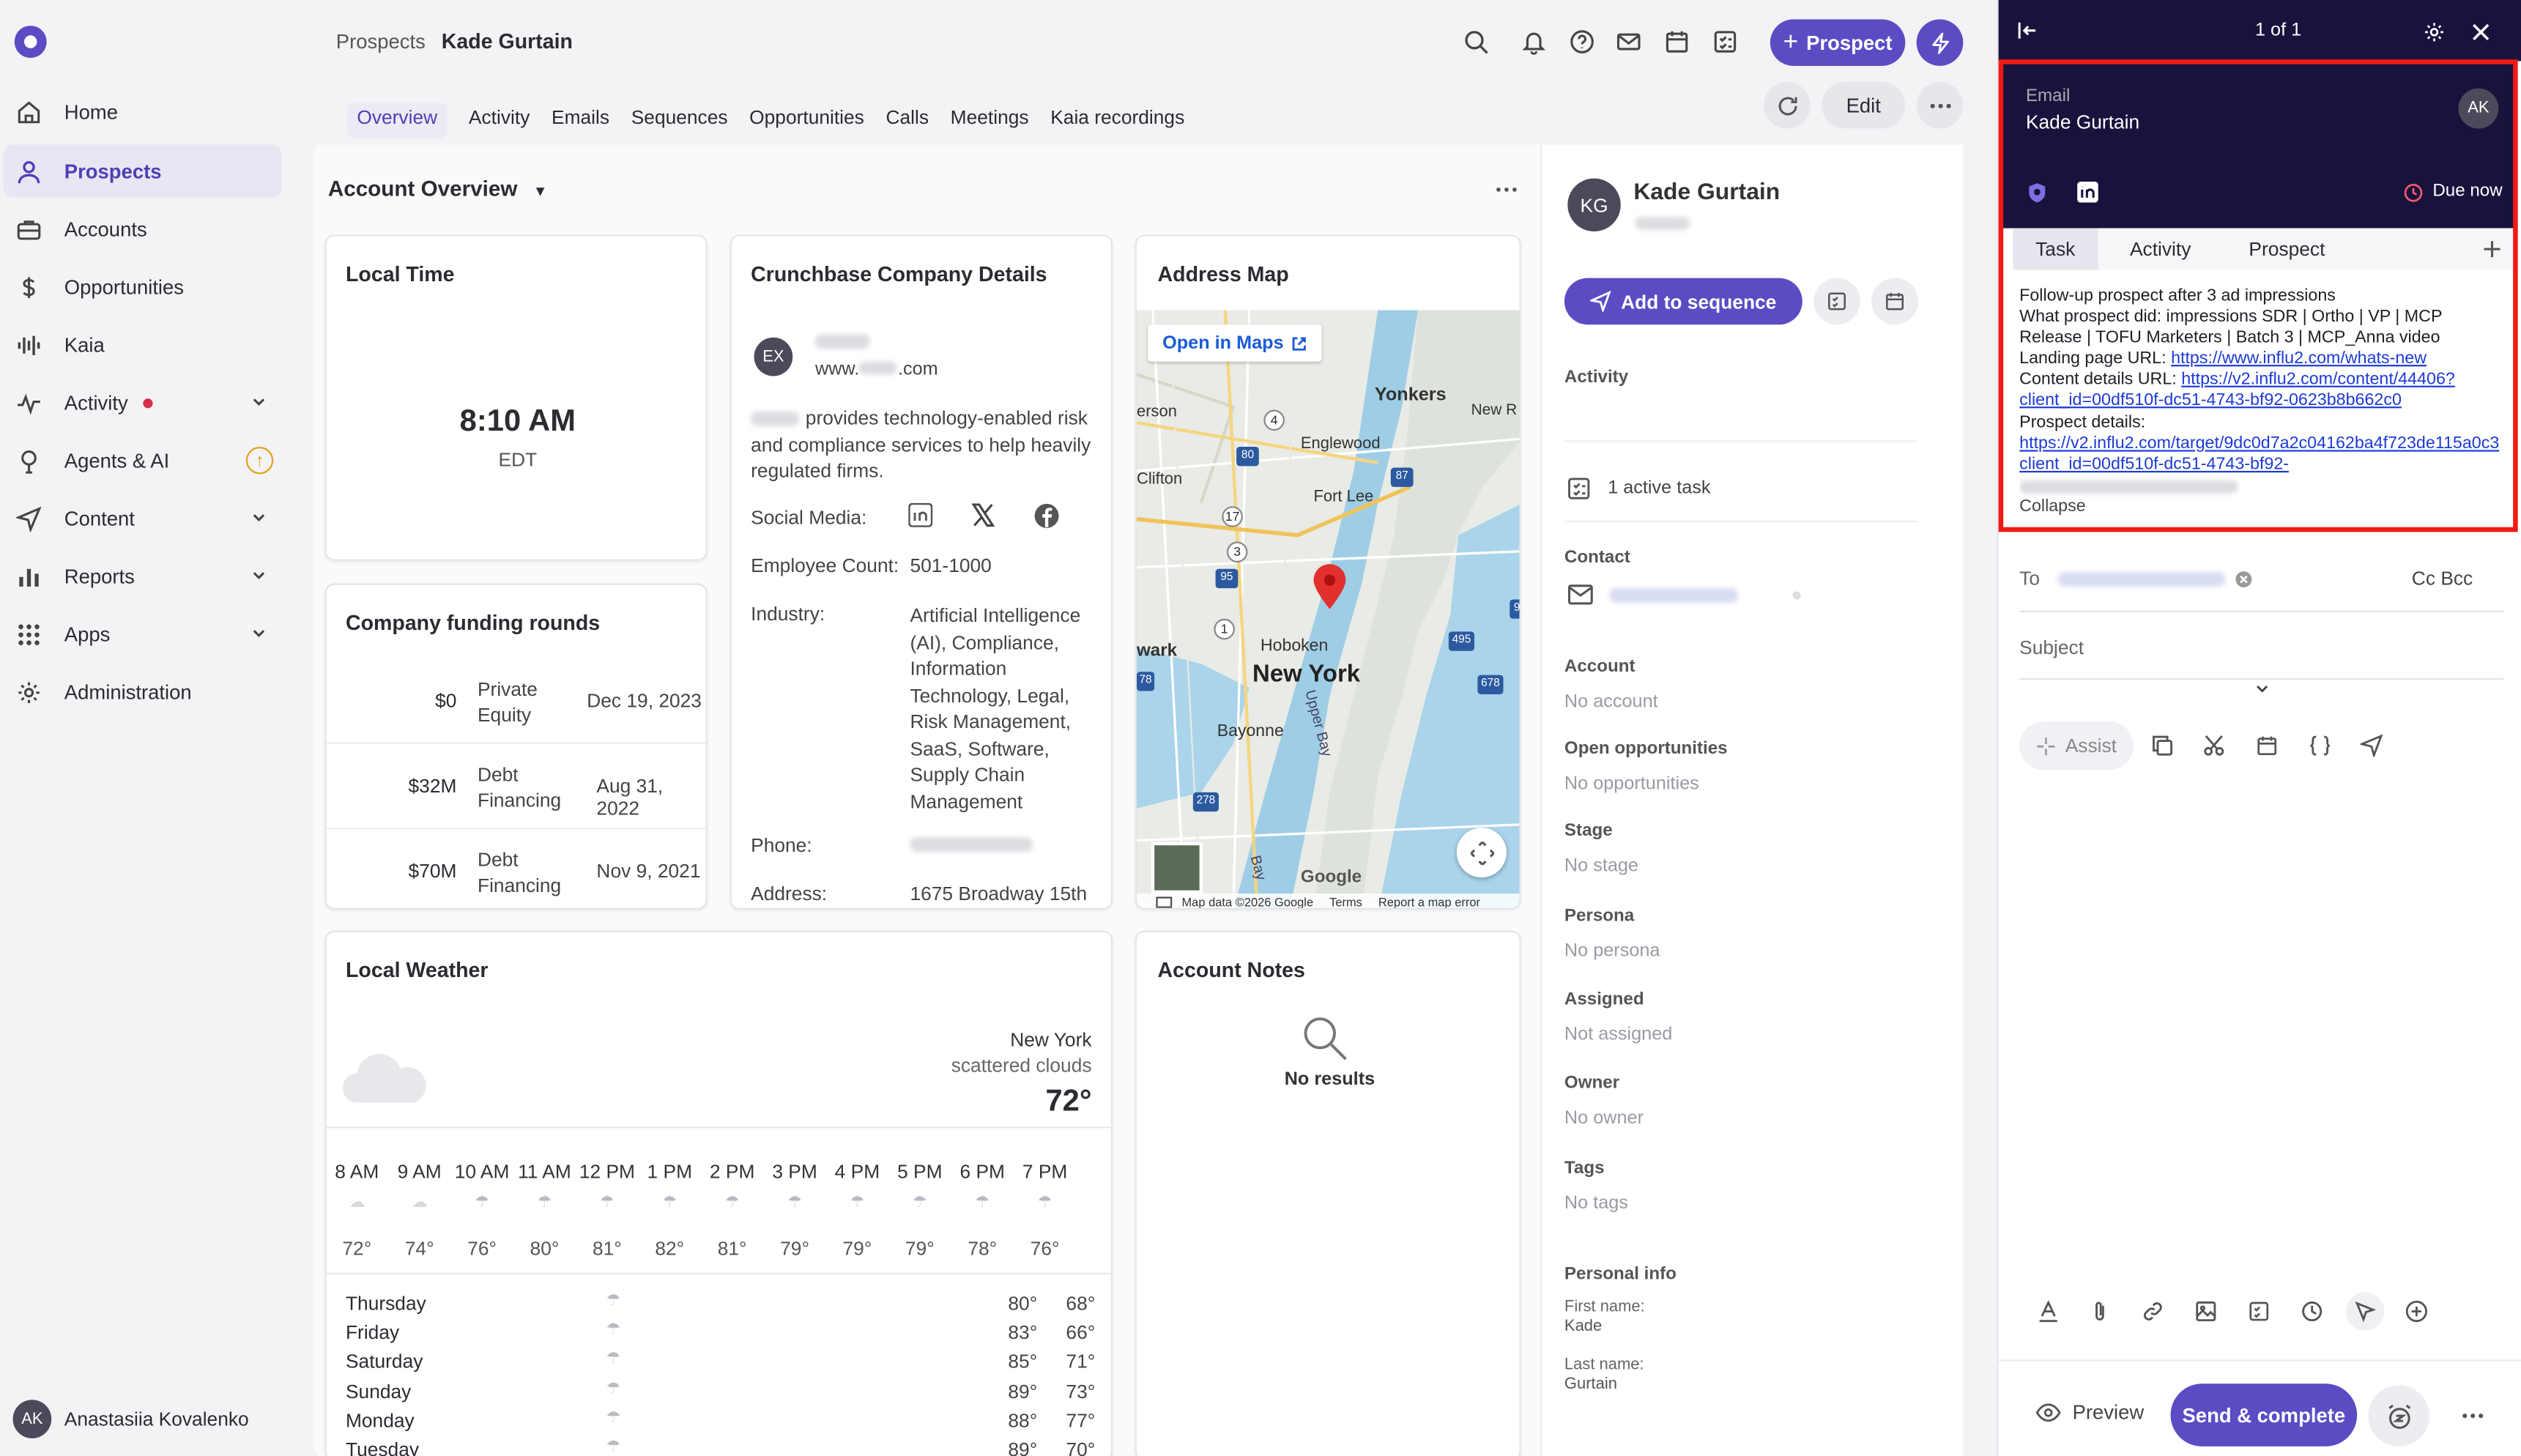  Describe the element at coordinates (2100, 1311) in the screenshot. I see `attach-button` at that location.